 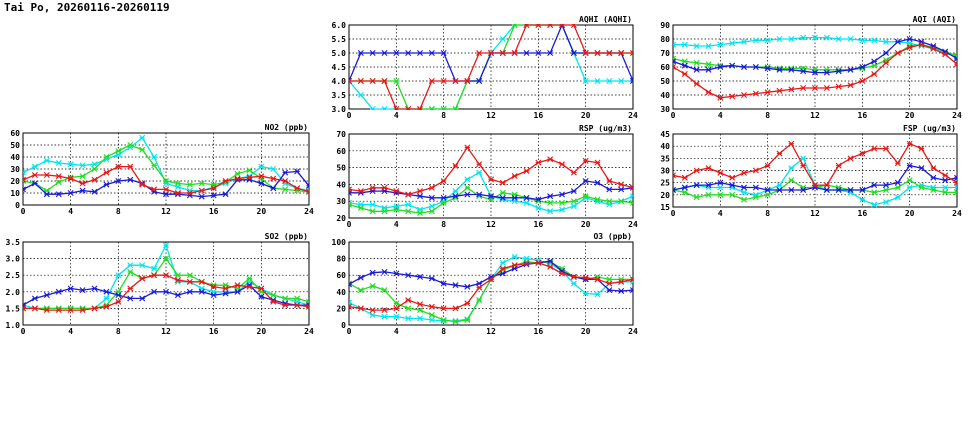 What do you see at coordinates (13, 259) in the screenshot?
I see `y-tick-label: 3.0` at bounding box center [13, 259].